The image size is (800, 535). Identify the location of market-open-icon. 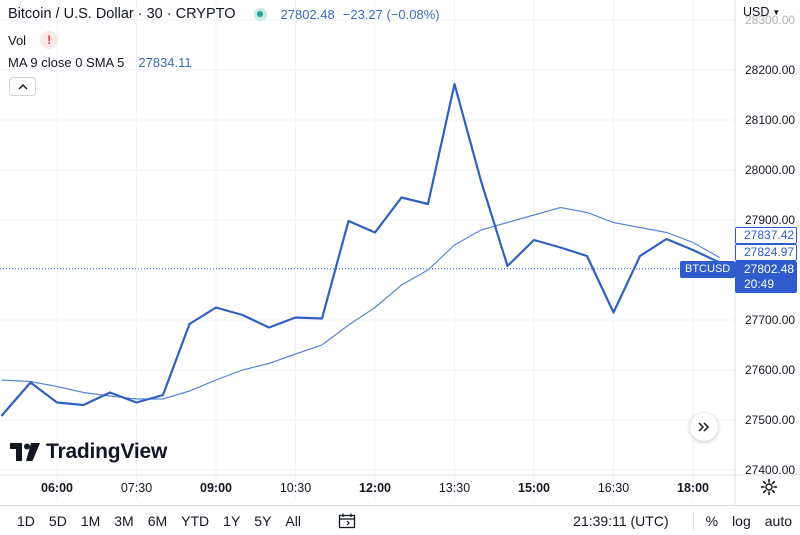
(260, 14).